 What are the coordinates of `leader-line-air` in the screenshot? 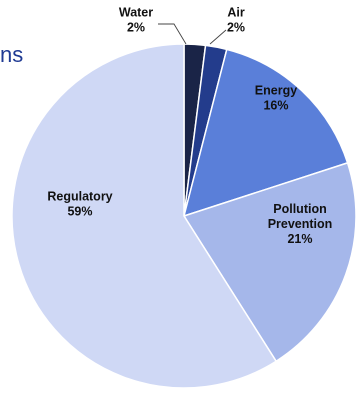 It's located at (218, 37).